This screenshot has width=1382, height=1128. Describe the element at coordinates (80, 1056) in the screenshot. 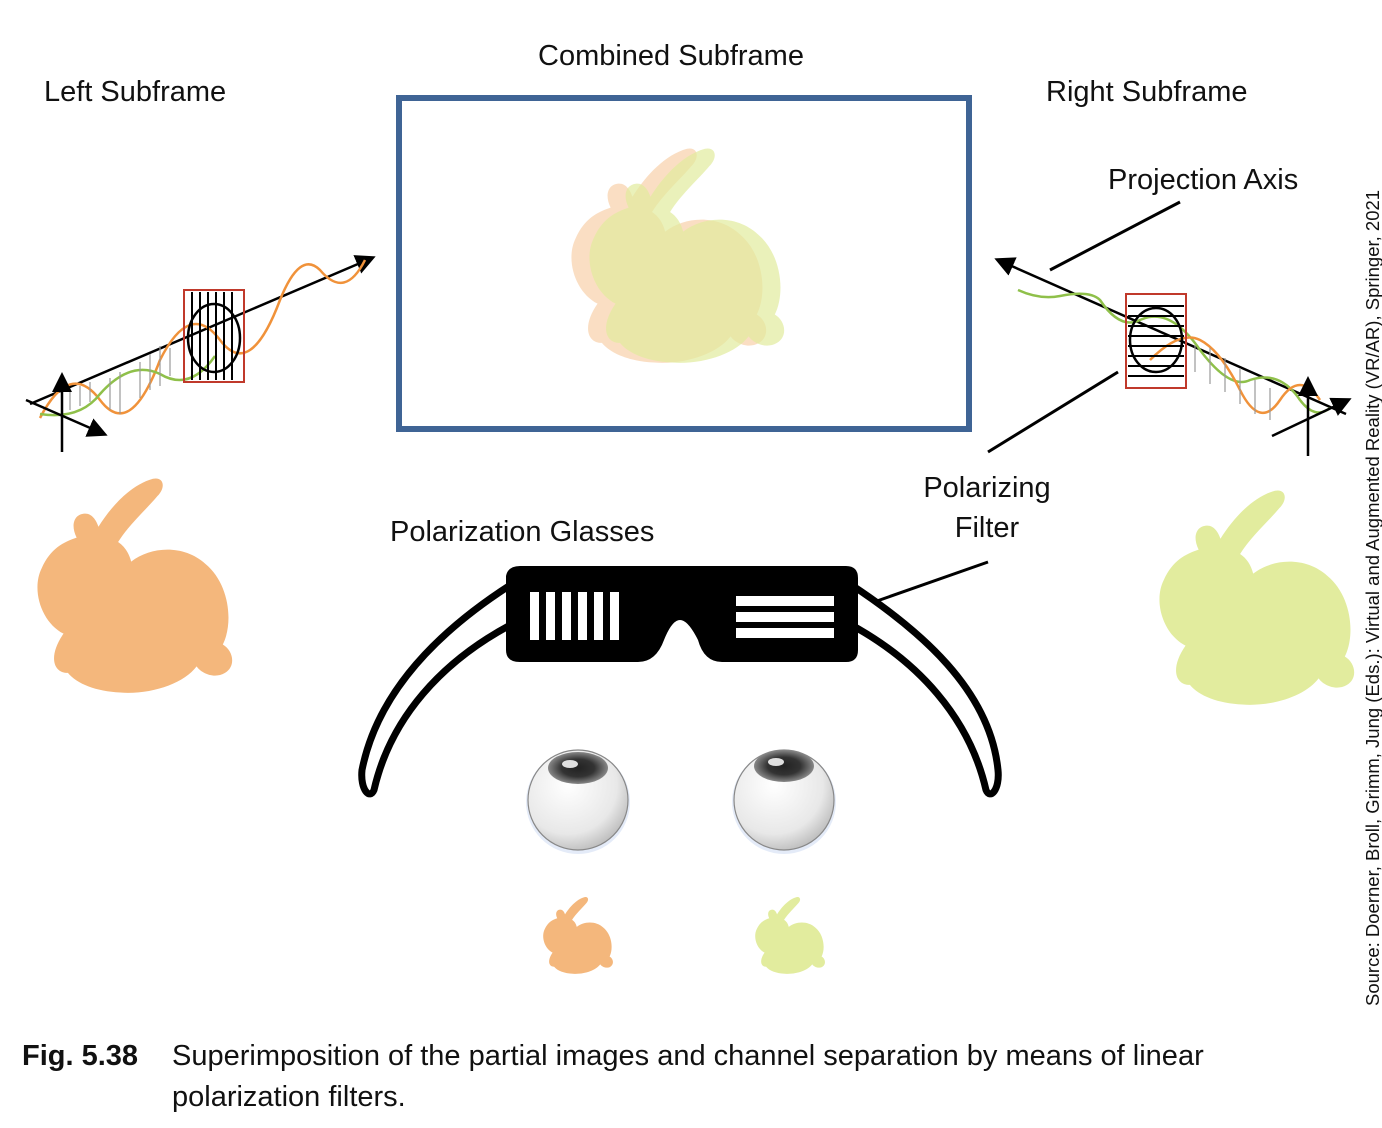

I see `caption-number: Fig. 5.38` at that location.